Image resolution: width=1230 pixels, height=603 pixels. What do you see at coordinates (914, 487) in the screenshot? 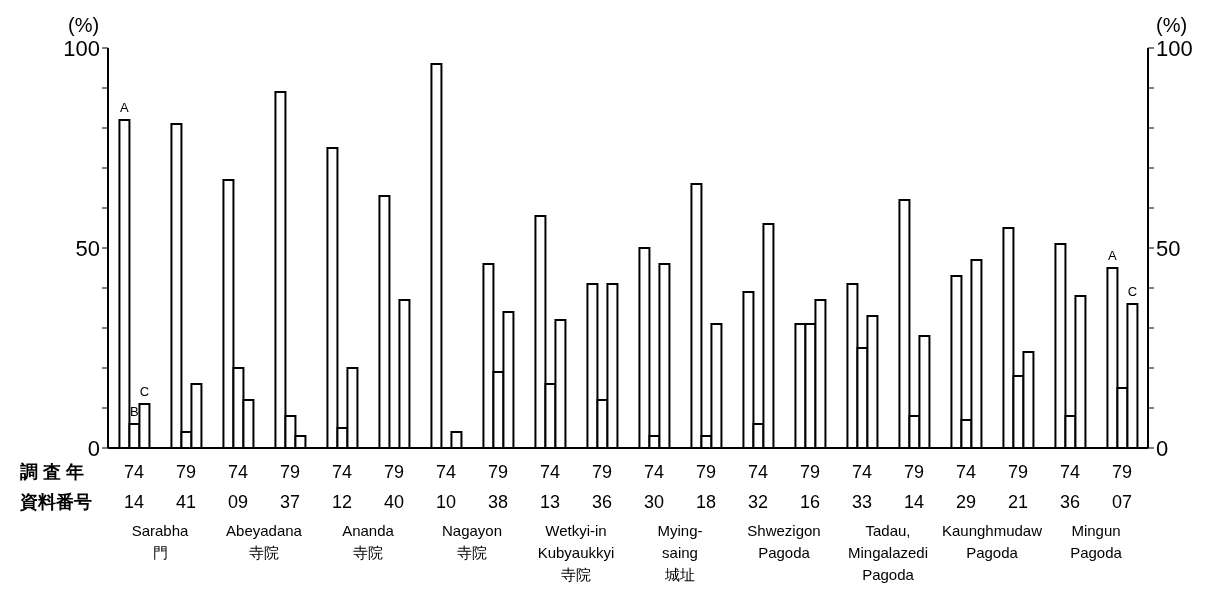
I see `x-tick-label: 79 14` at bounding box center [914, 487].